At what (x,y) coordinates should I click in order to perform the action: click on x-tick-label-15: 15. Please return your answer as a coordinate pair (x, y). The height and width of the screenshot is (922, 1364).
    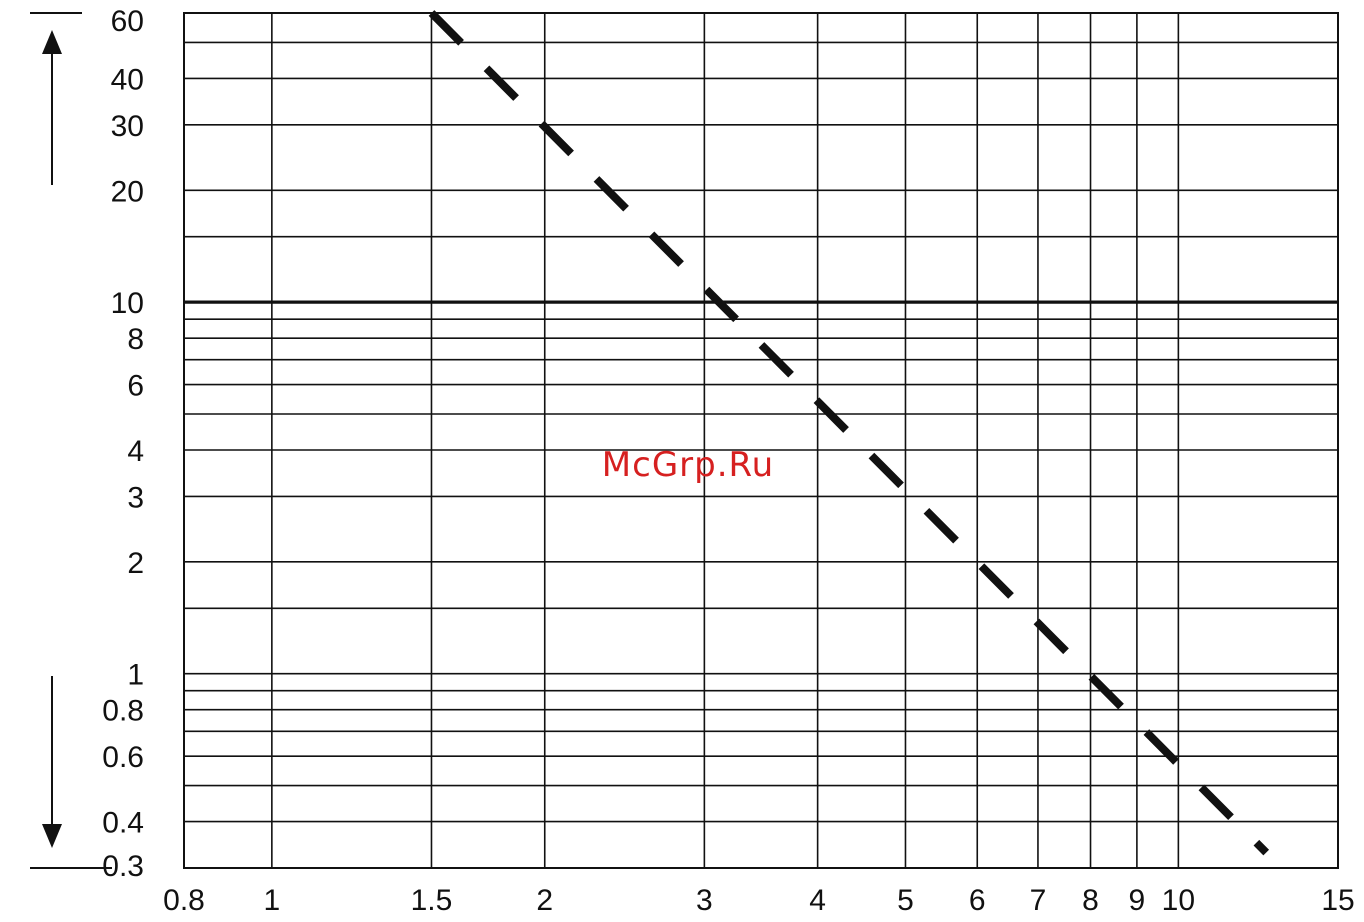
    Looking at the image, I should click on (1337, 900).